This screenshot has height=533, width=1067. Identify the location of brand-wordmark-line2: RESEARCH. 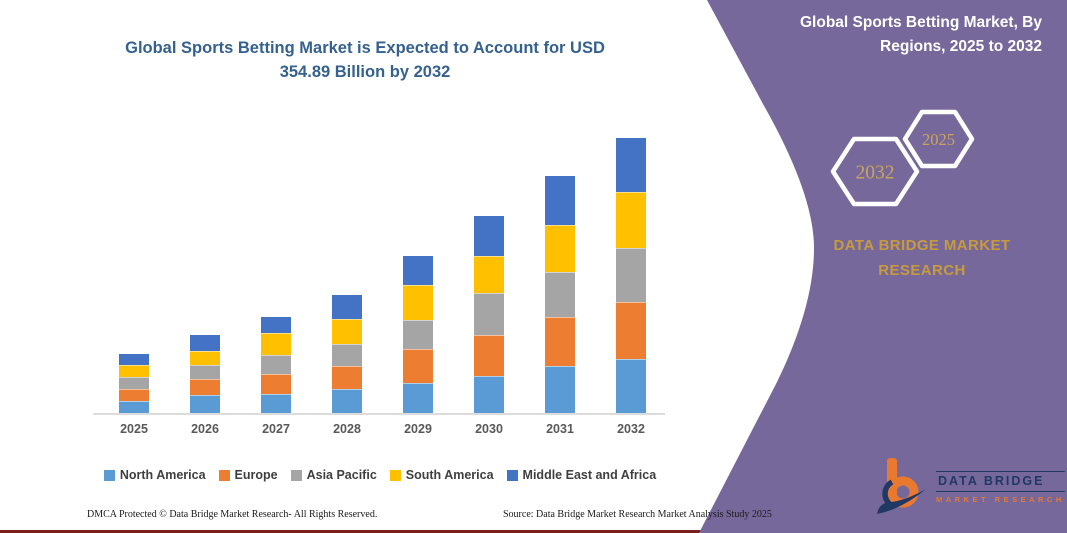
(922, 270).